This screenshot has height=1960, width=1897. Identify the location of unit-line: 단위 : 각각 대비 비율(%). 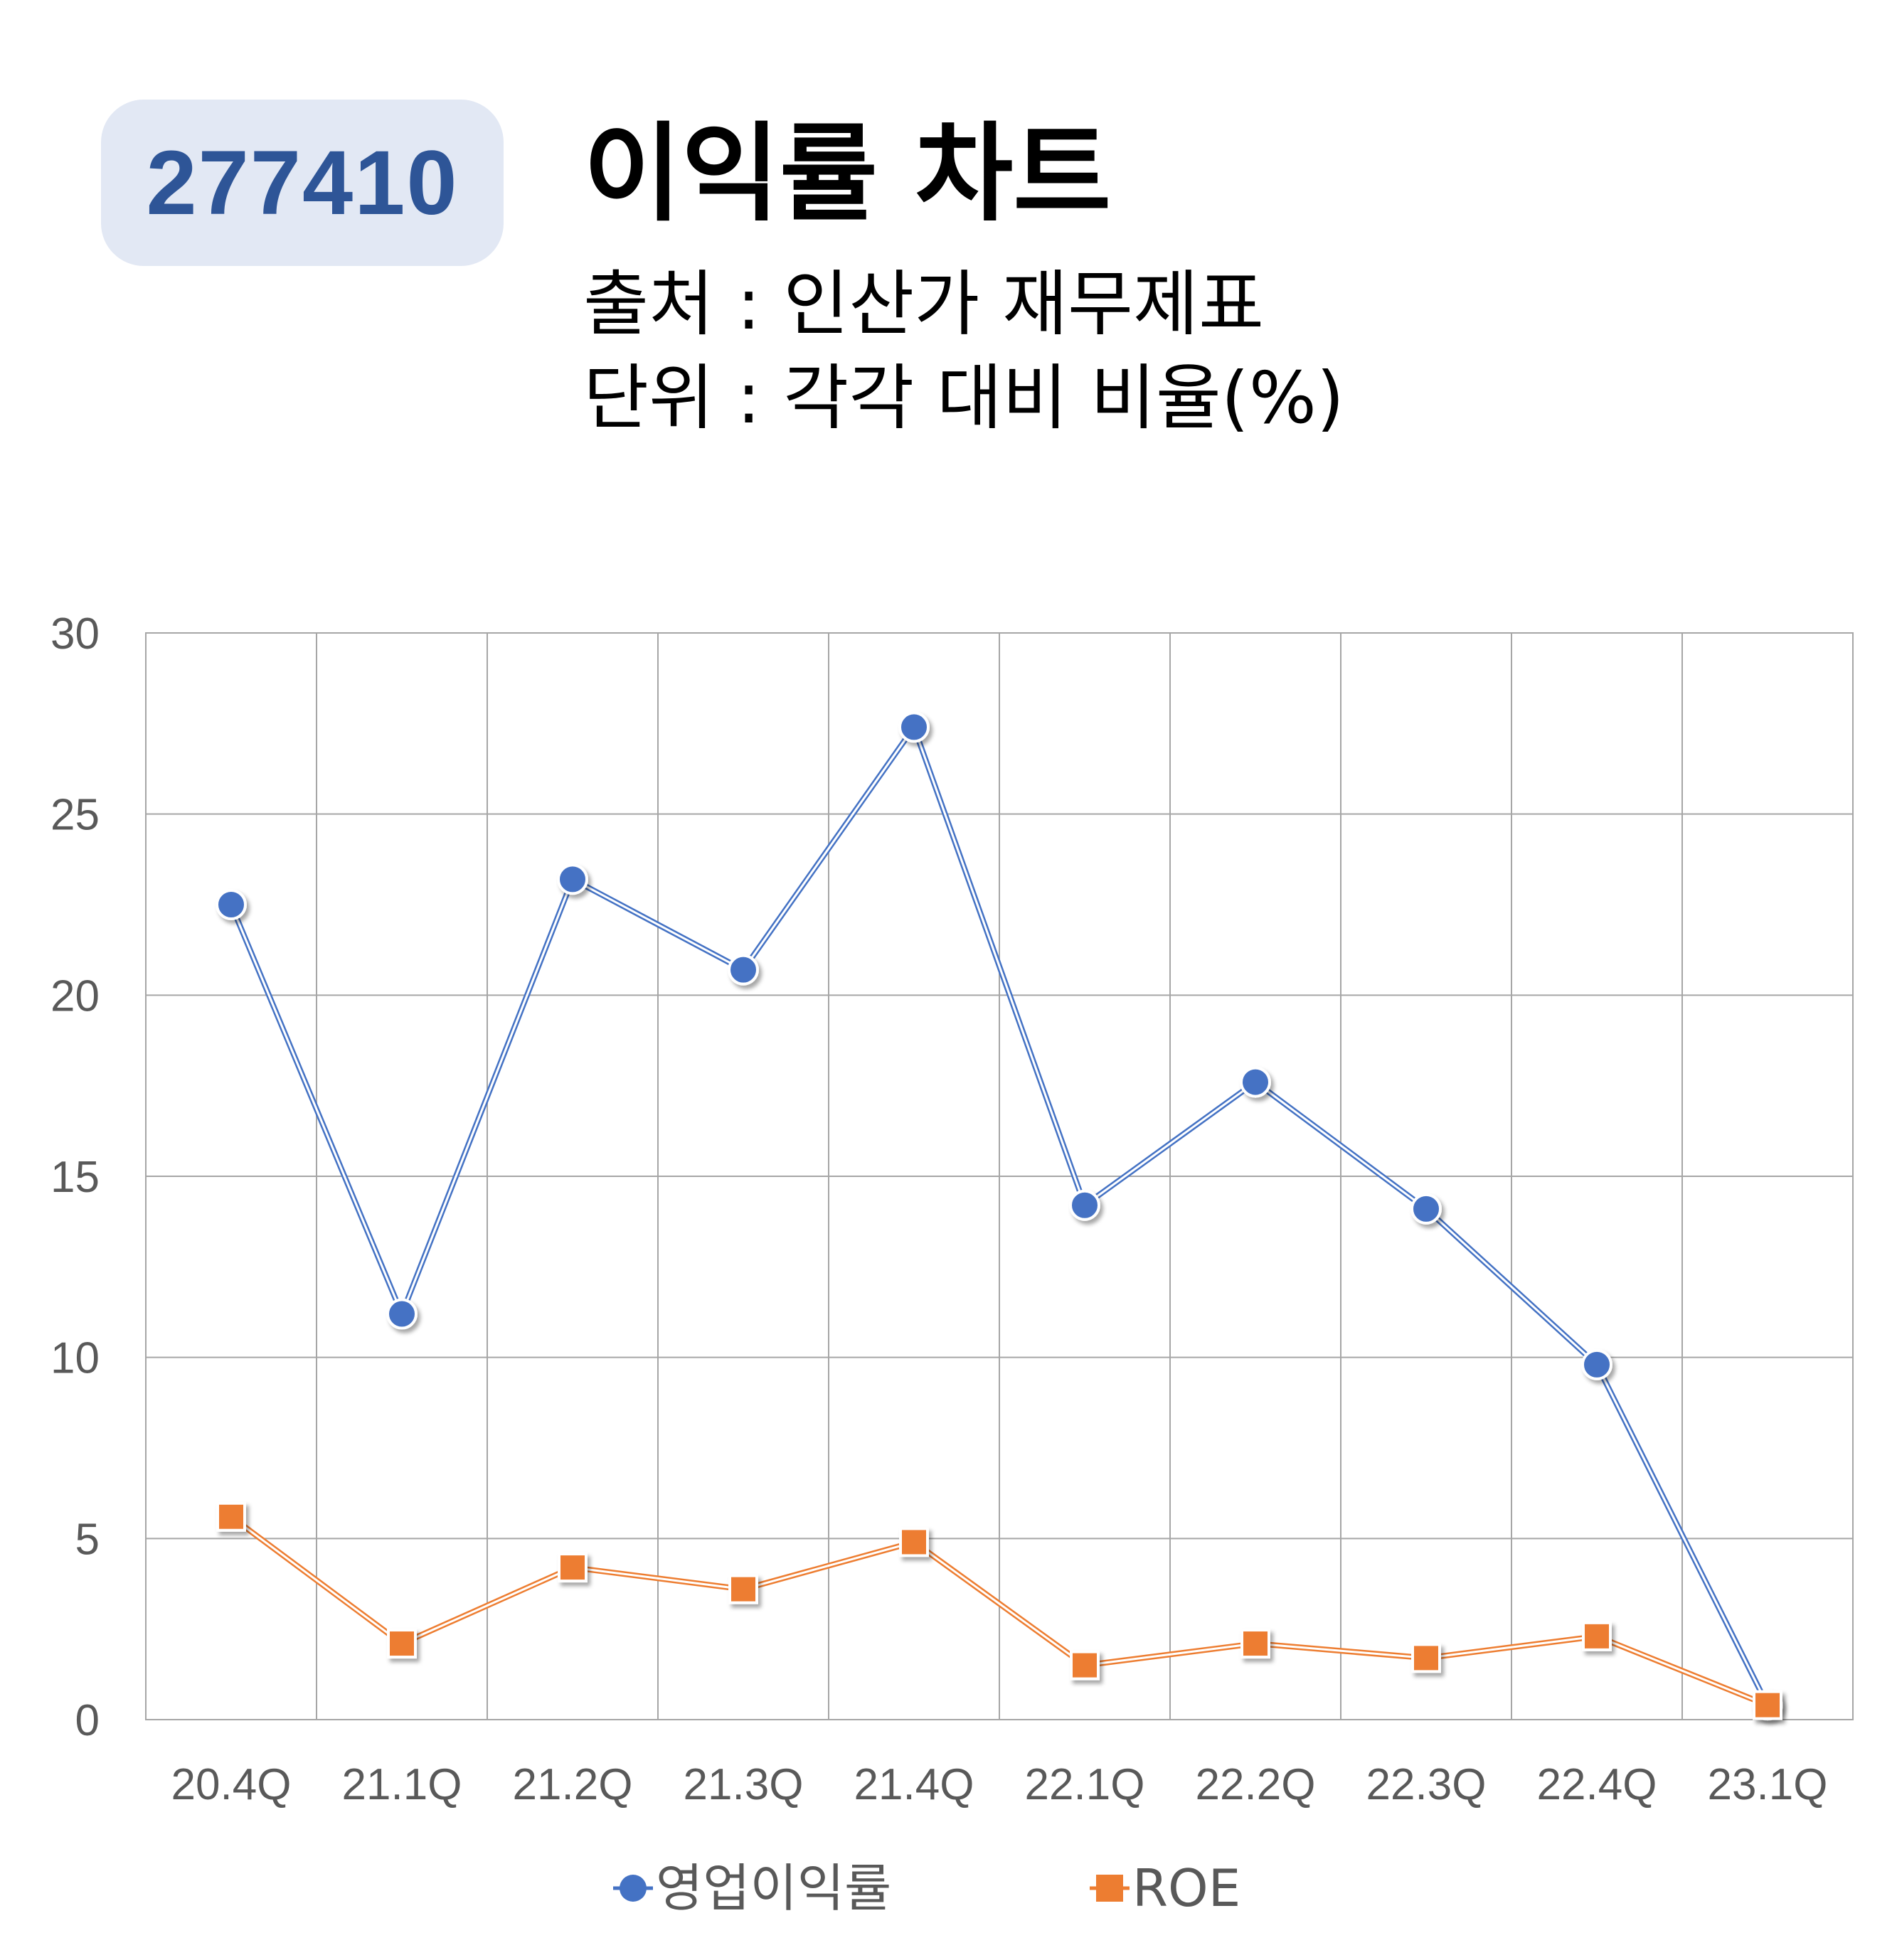
(964, 398).